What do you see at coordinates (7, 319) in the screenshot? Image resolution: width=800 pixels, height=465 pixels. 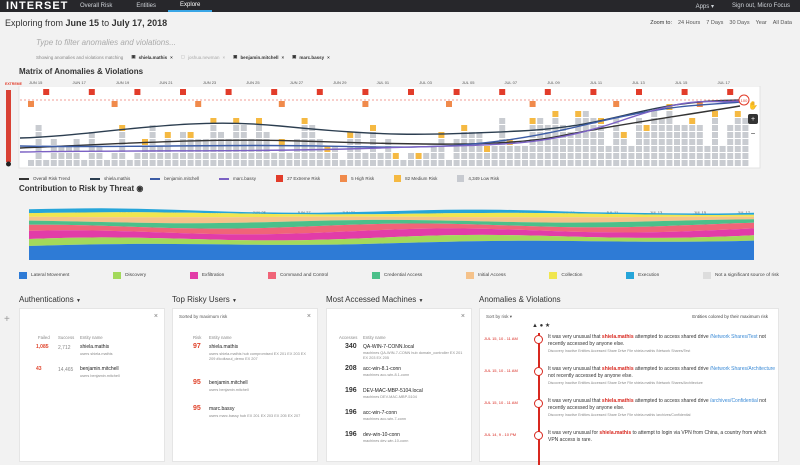 I see `add-panel-icon: +` at bounding box center [7, 319].